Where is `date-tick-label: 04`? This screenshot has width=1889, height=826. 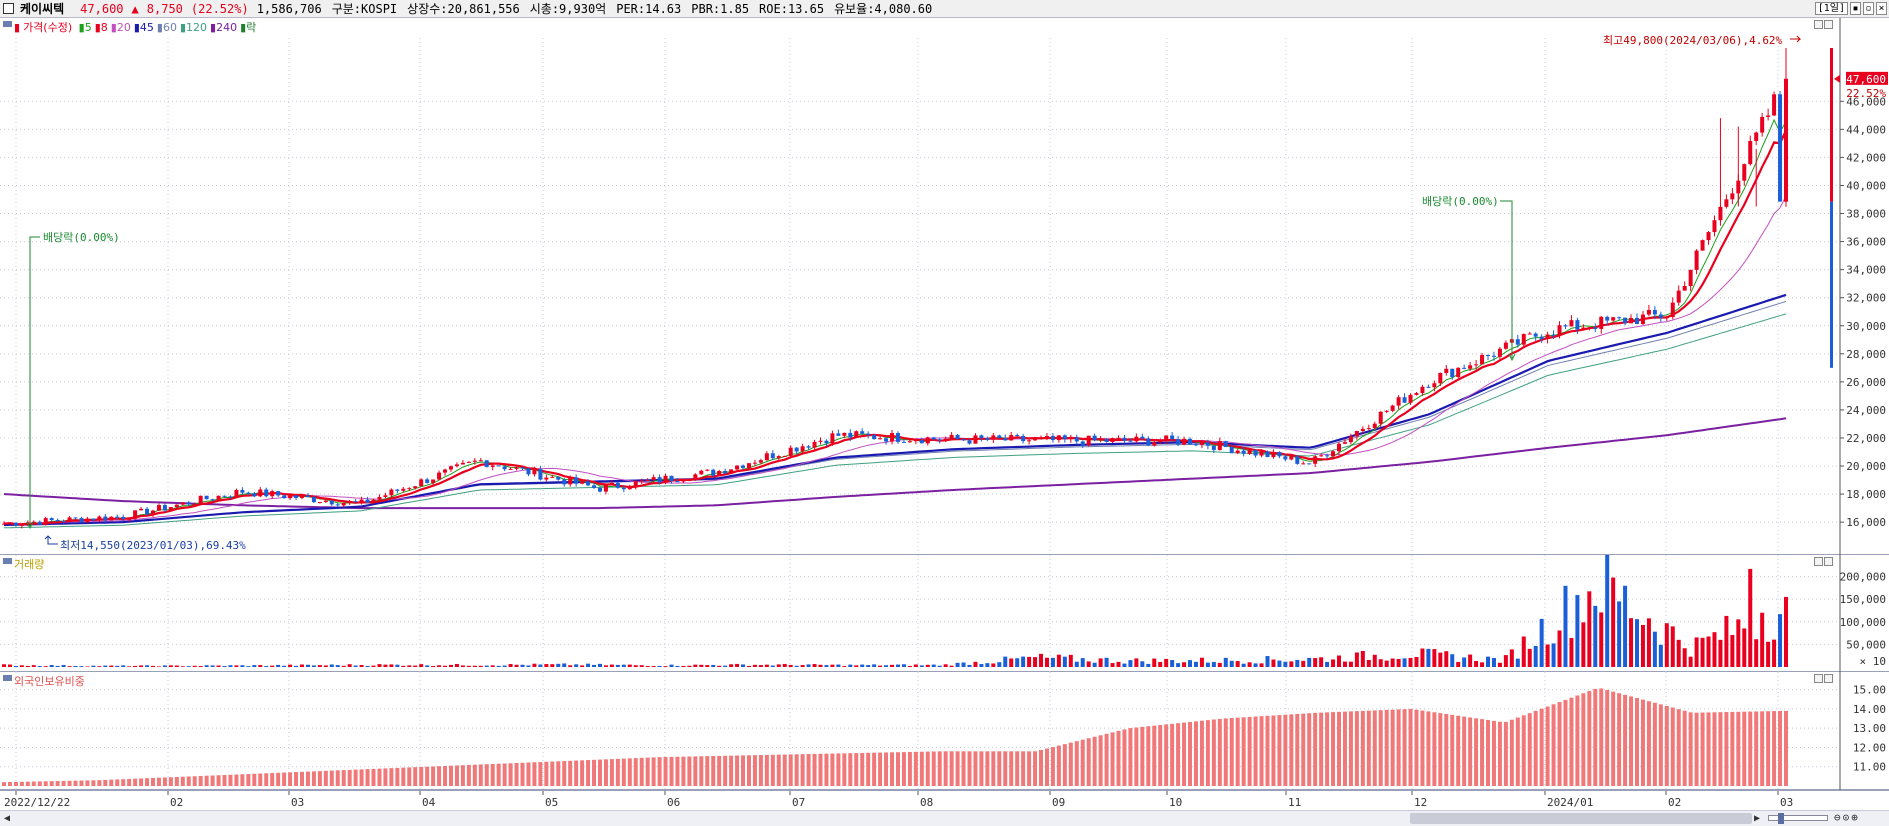
date-tick-label: 04 is located at coordinates (429, 802).